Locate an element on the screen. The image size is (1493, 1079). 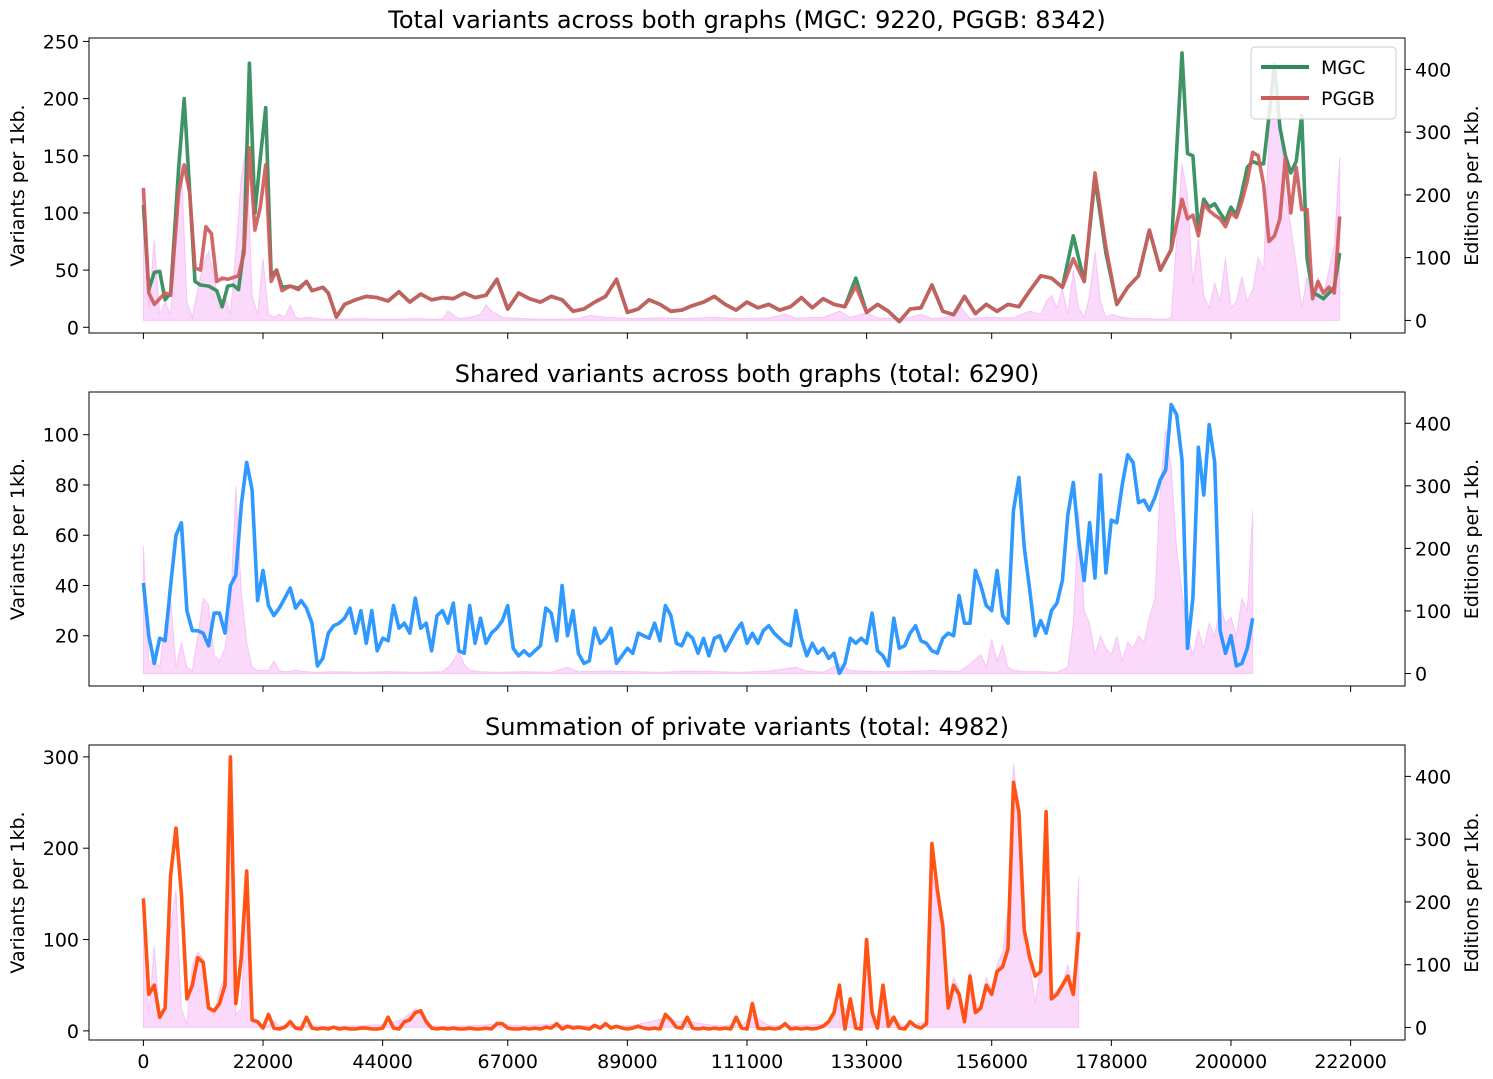
y-tick-label: 80 is located at coordinates (67, 486).